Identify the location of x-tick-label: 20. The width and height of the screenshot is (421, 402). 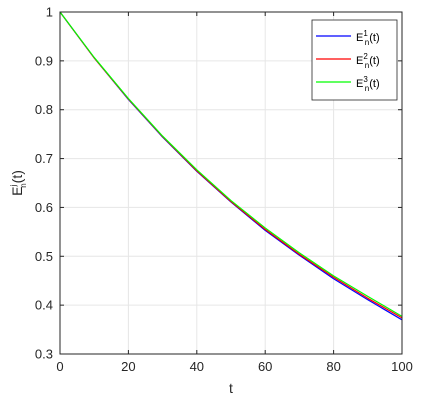
(128, 366).